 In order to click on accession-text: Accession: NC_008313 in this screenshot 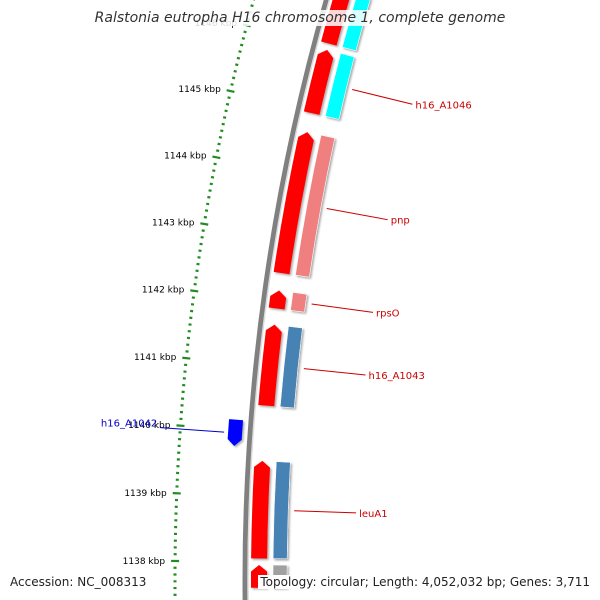, I will do `click(78, 582)`.